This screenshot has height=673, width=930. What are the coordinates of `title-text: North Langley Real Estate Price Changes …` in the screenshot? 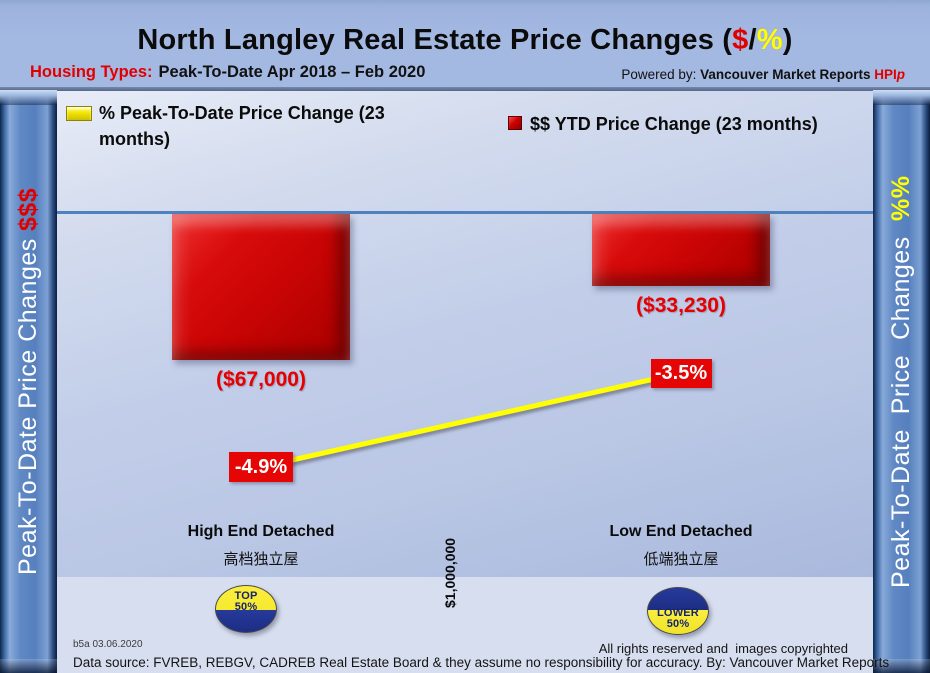 It's located at (435, 40).